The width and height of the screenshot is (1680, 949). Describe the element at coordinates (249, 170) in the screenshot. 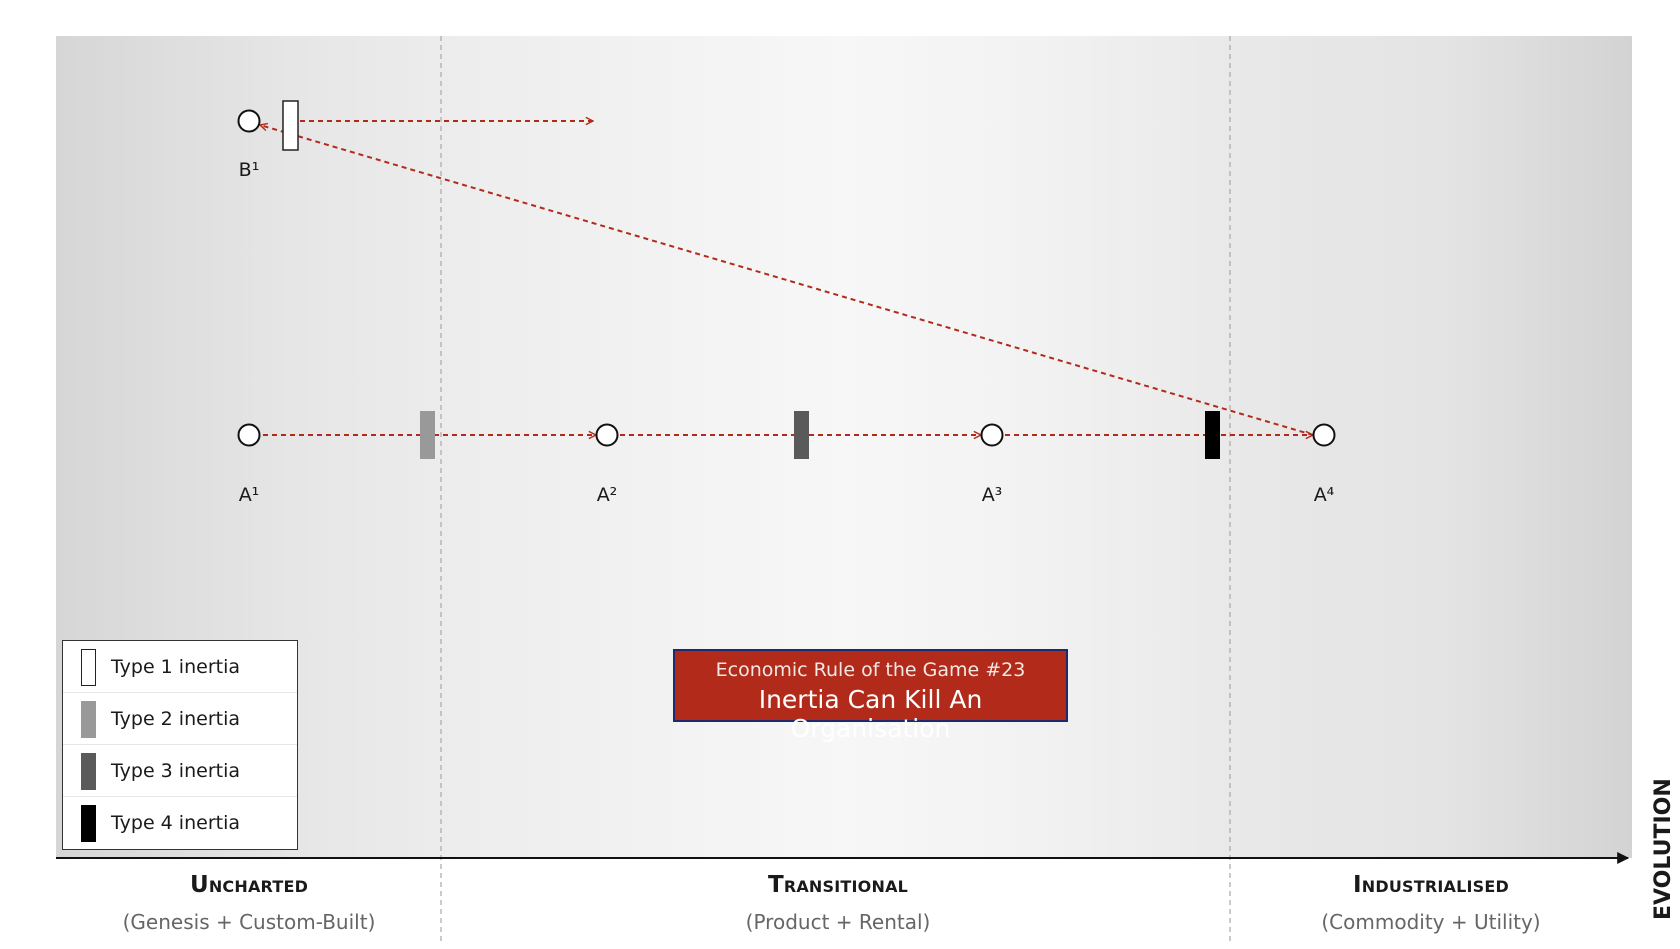

I see `component-label-b1: B¹` at that location.